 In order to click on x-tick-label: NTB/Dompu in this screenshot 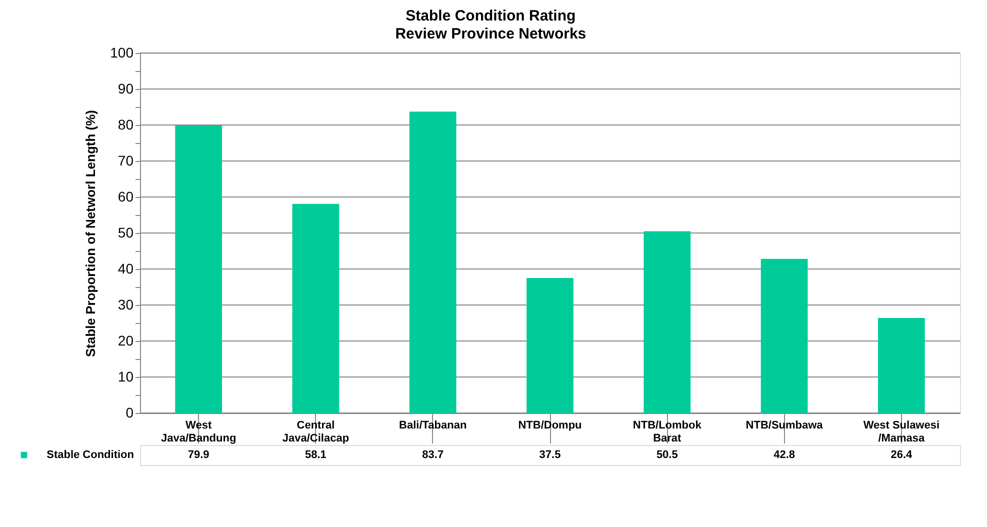, I will do `click(550, 426)`.